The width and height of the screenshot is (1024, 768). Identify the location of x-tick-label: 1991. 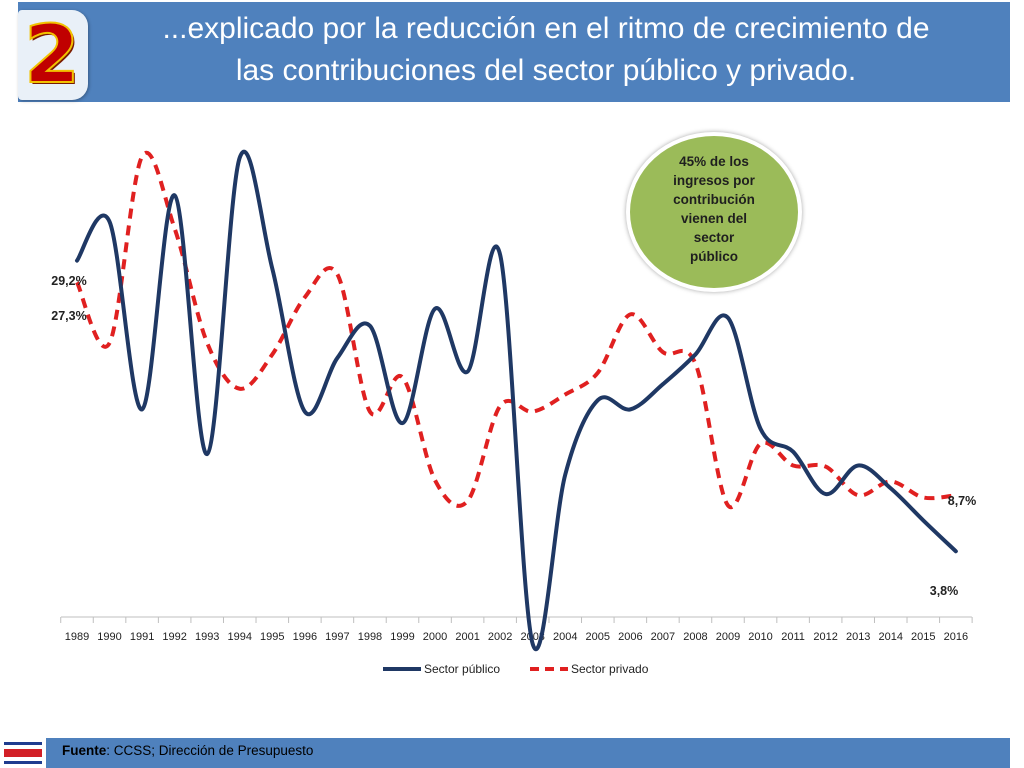
(142, 637).